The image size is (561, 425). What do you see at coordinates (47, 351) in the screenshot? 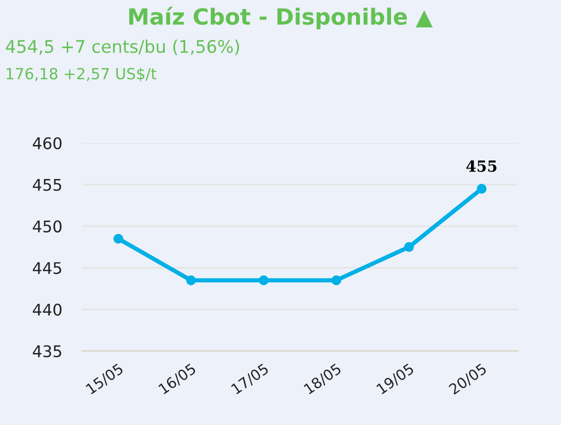
I see `y-tick-label: 435` at bounding box center [47, 351].